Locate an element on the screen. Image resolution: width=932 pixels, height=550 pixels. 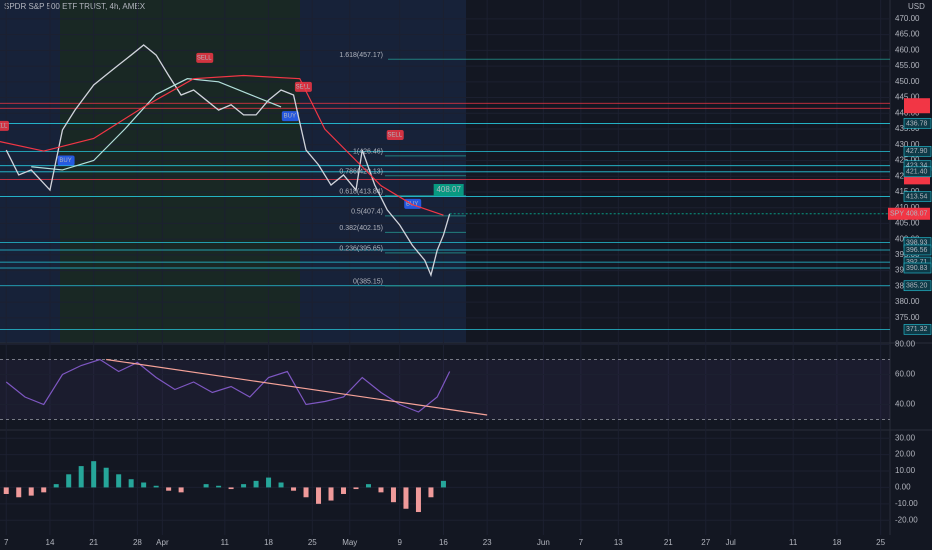
level-label: 396.56 is located at coordinates (917, 250).